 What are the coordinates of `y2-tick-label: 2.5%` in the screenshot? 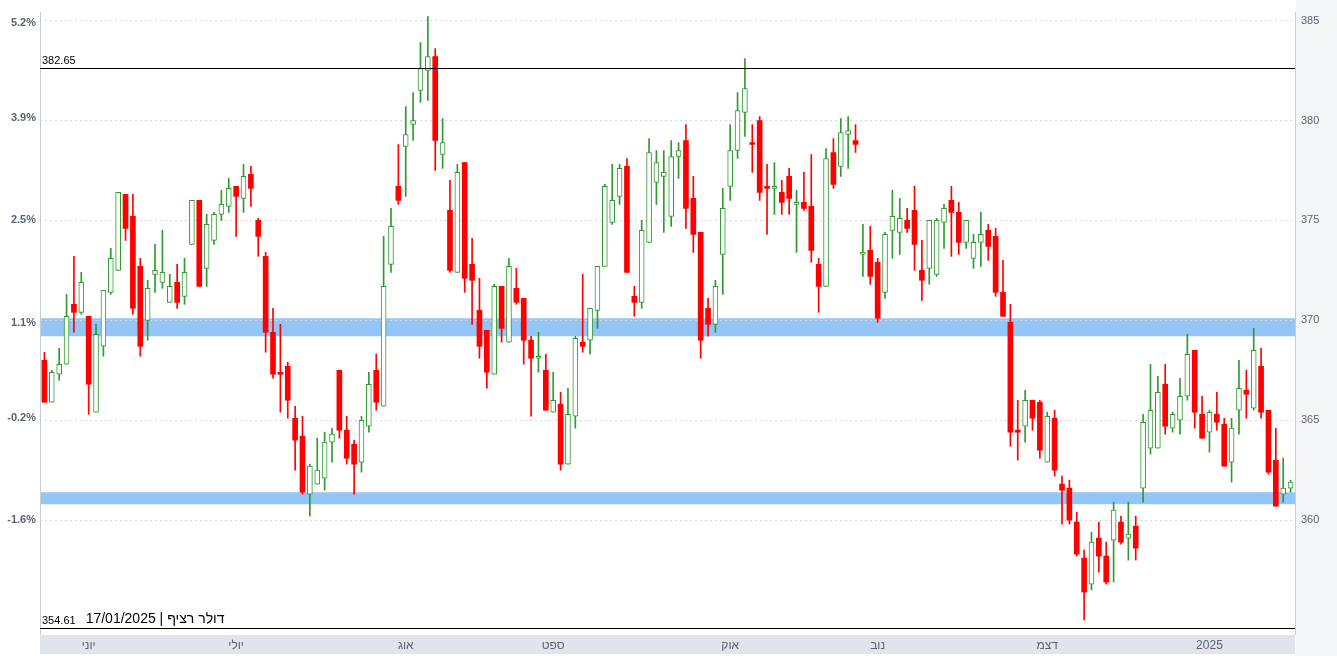 It's located at (23, 219).